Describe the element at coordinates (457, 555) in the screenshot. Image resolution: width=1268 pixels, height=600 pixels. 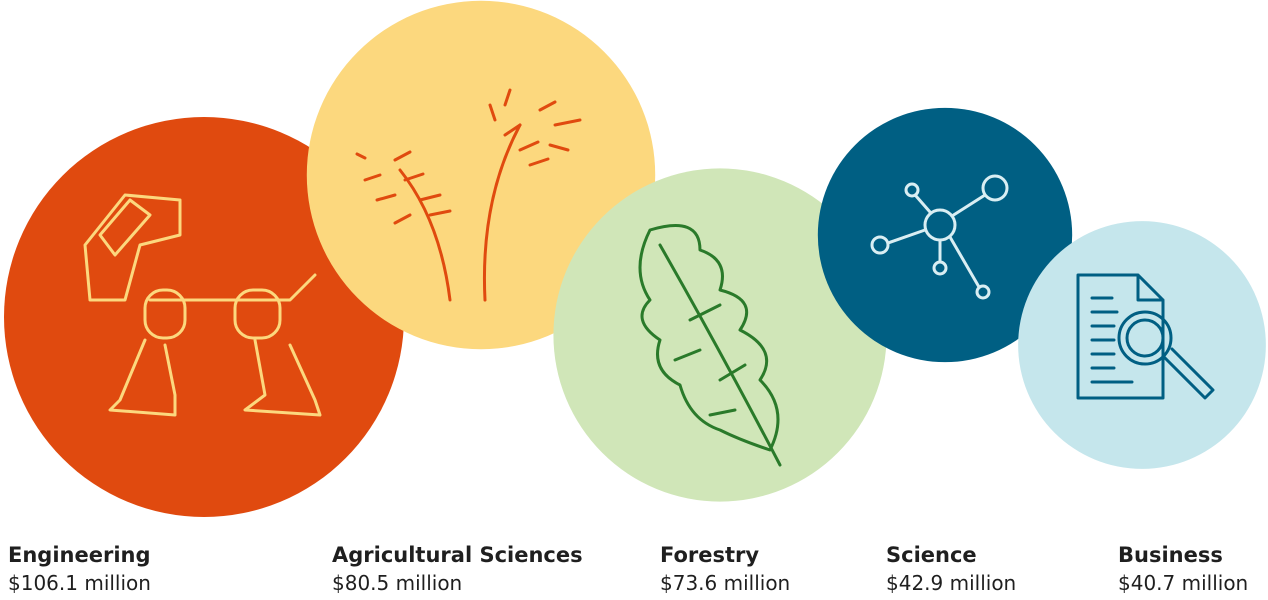
I see `category-label: Agricultural Sciences` at that location.